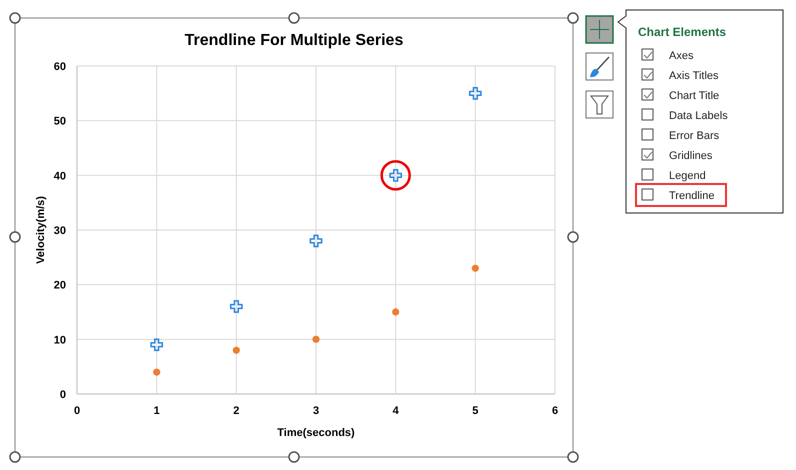 The image size is (796, 470). Describe the element at coordinates (681, 56) in the screenshot. I see `text: Axes` at that location.